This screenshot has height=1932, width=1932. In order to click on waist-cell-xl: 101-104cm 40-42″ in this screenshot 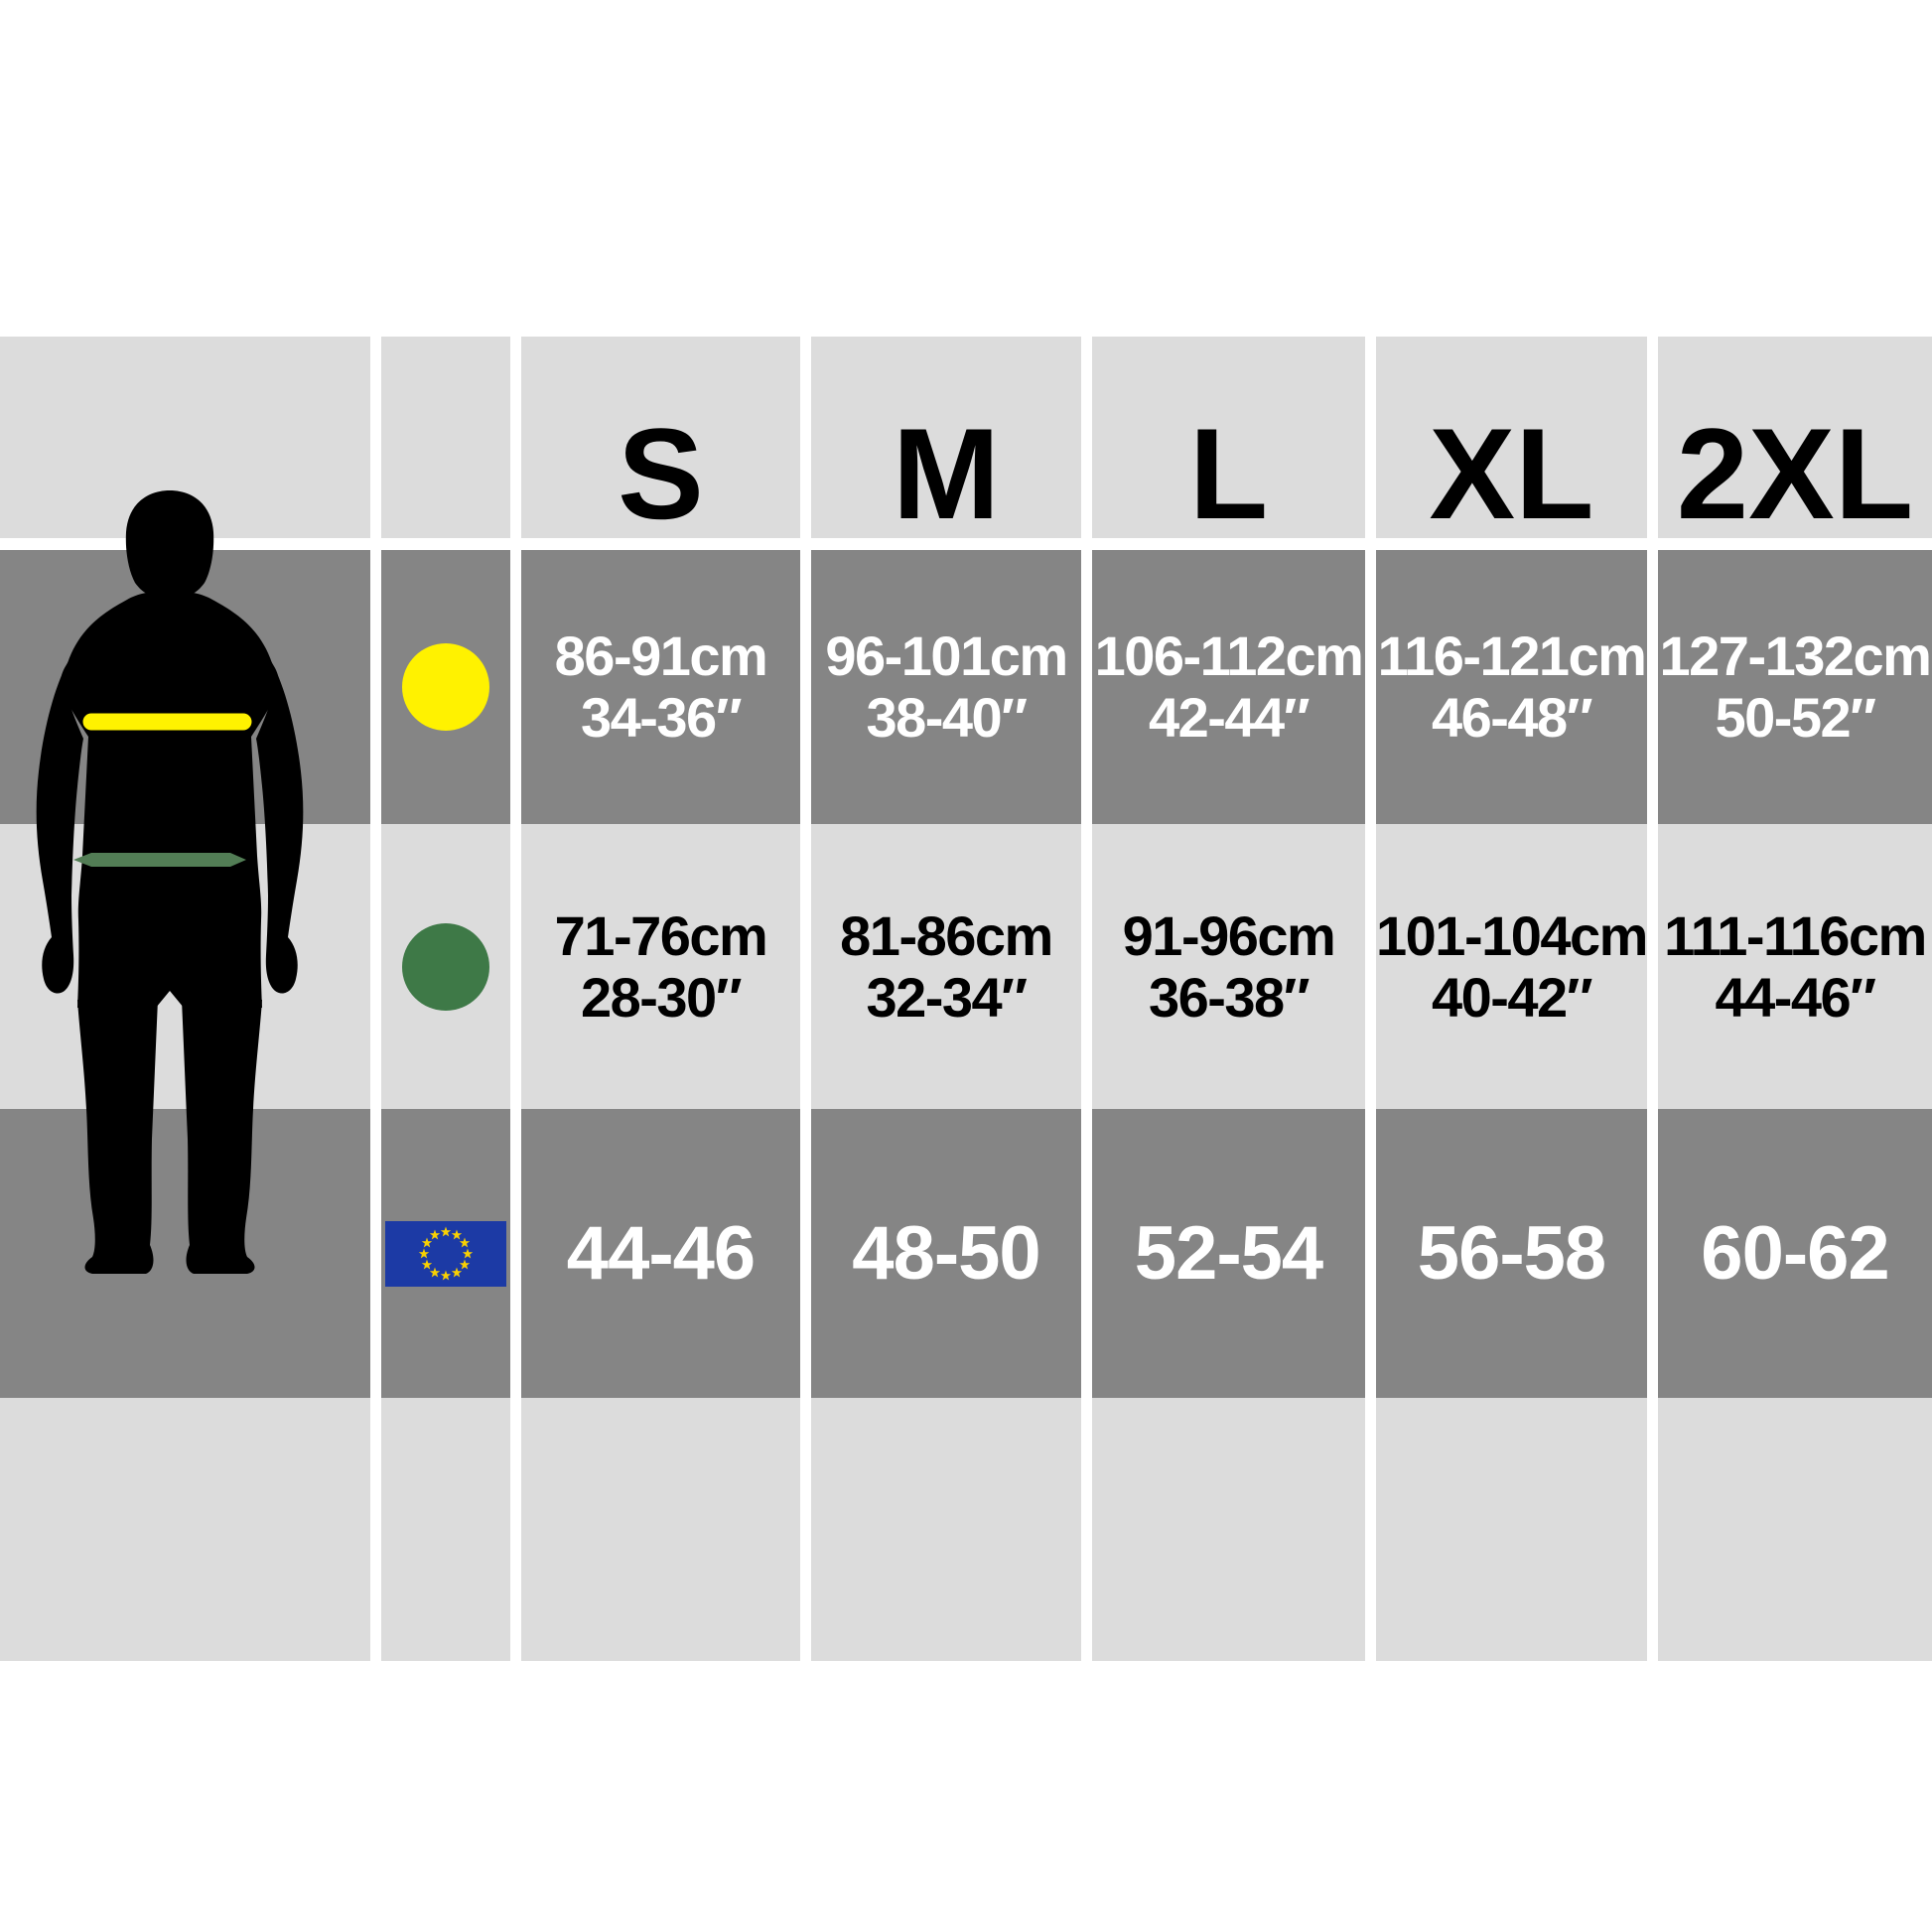, I will do `click(1512, 967)`.